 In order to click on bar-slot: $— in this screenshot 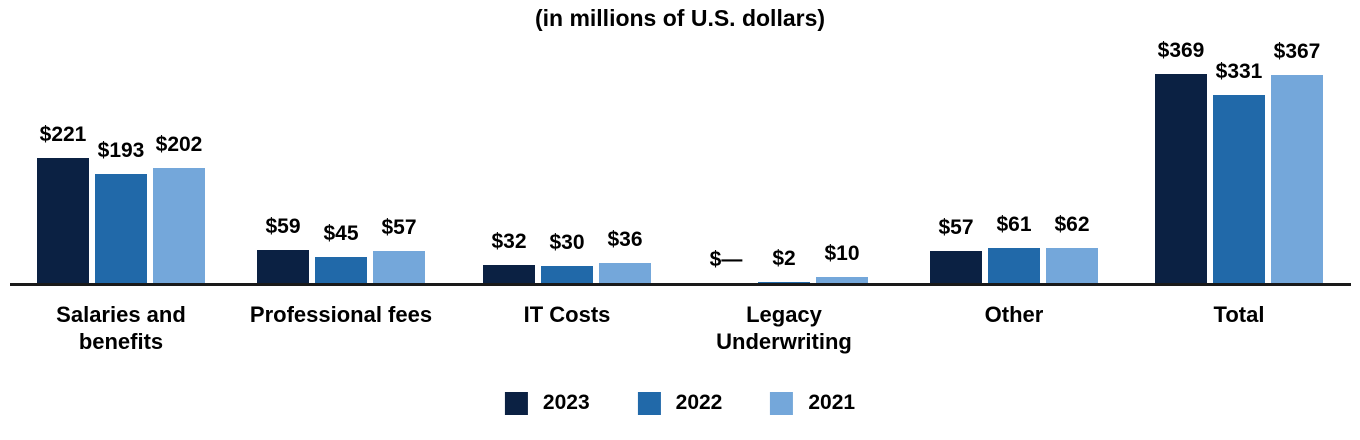, I will do `click(726, 265)`.